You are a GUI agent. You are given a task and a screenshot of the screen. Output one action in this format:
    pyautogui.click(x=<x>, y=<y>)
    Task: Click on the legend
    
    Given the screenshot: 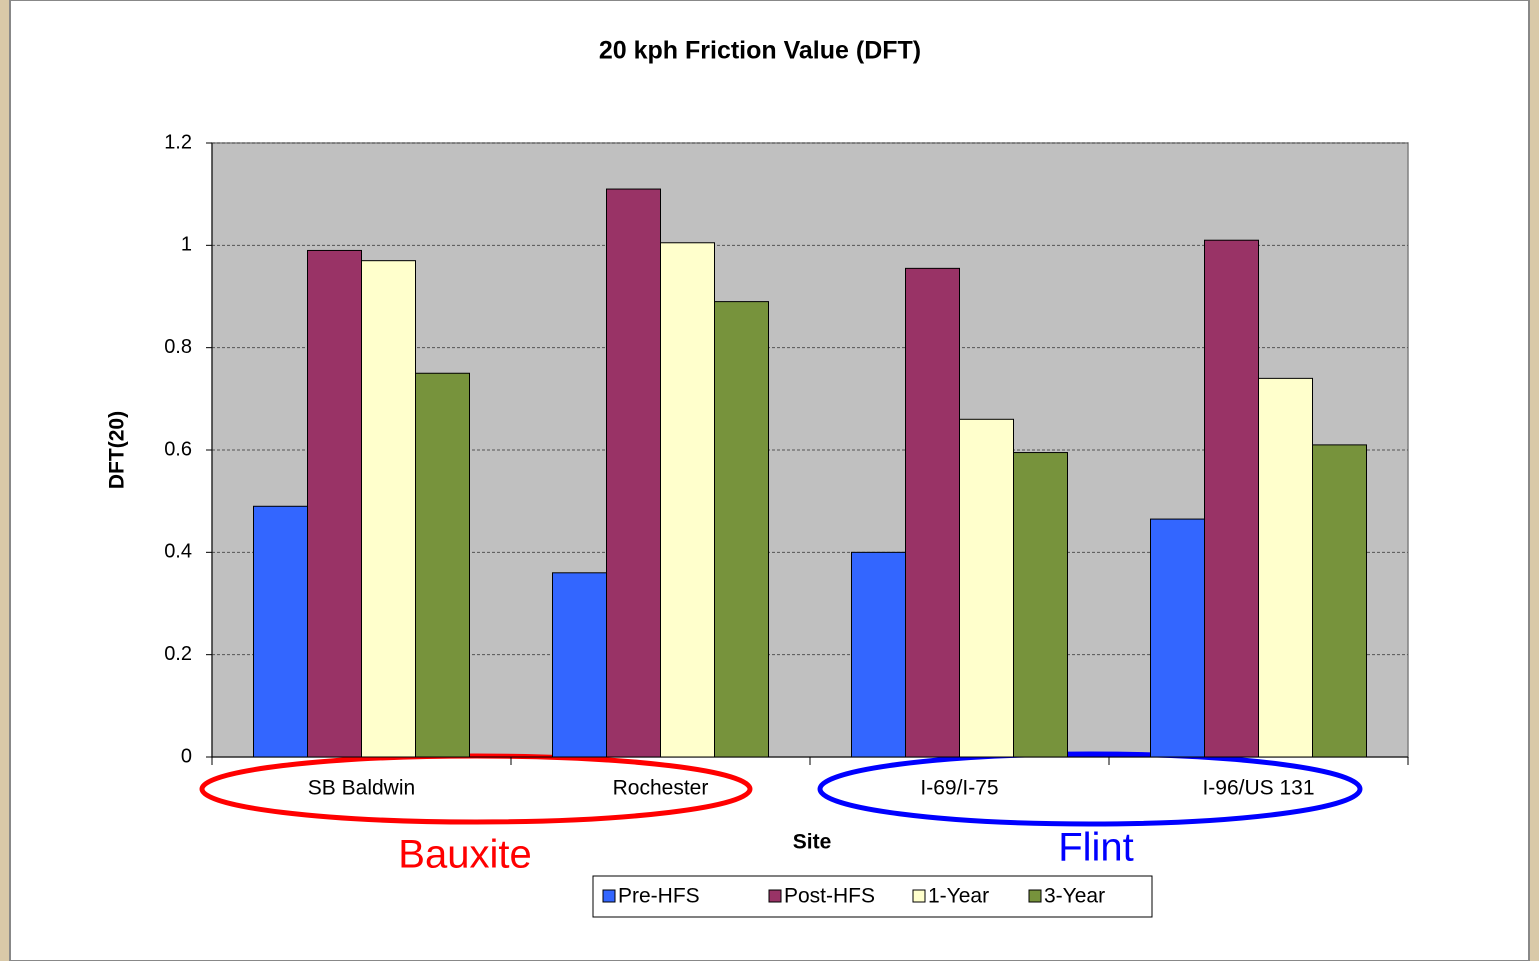 What is the action you would take?
    pyautogui.click(x=872, y=896)
    